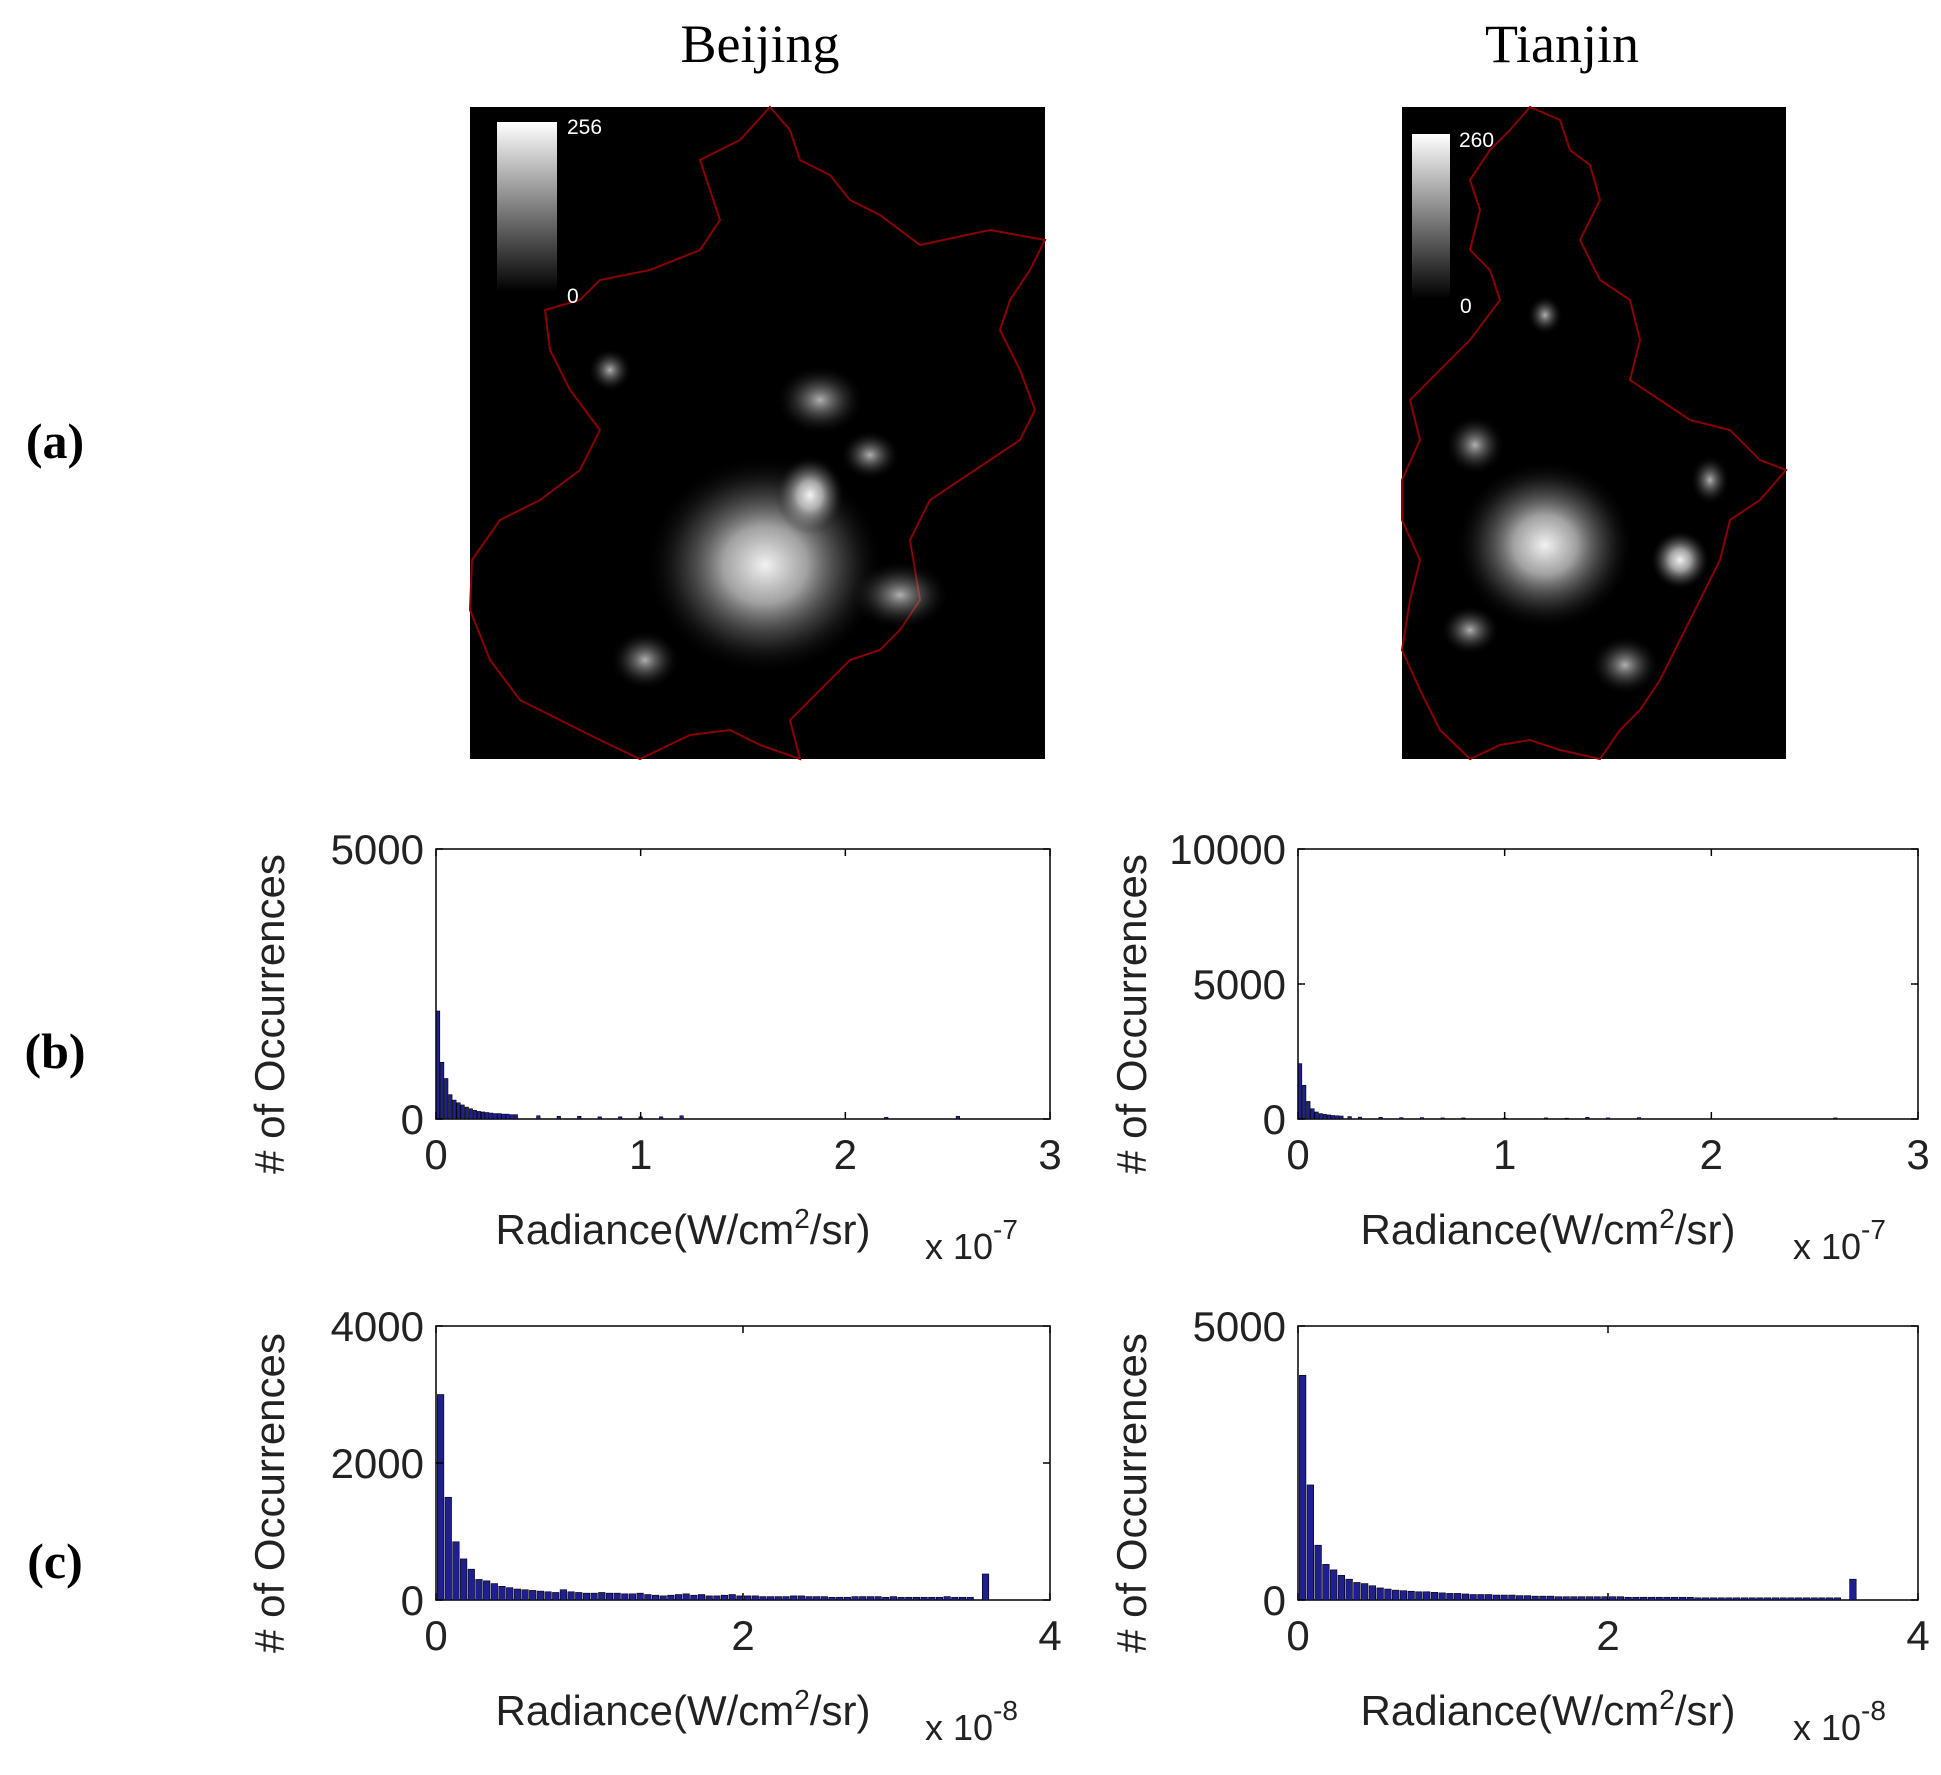 The width and height of the screenshot is (1941, 1775). I want to click on x-axis-exponent-power: -8, so click(1873, 1710).